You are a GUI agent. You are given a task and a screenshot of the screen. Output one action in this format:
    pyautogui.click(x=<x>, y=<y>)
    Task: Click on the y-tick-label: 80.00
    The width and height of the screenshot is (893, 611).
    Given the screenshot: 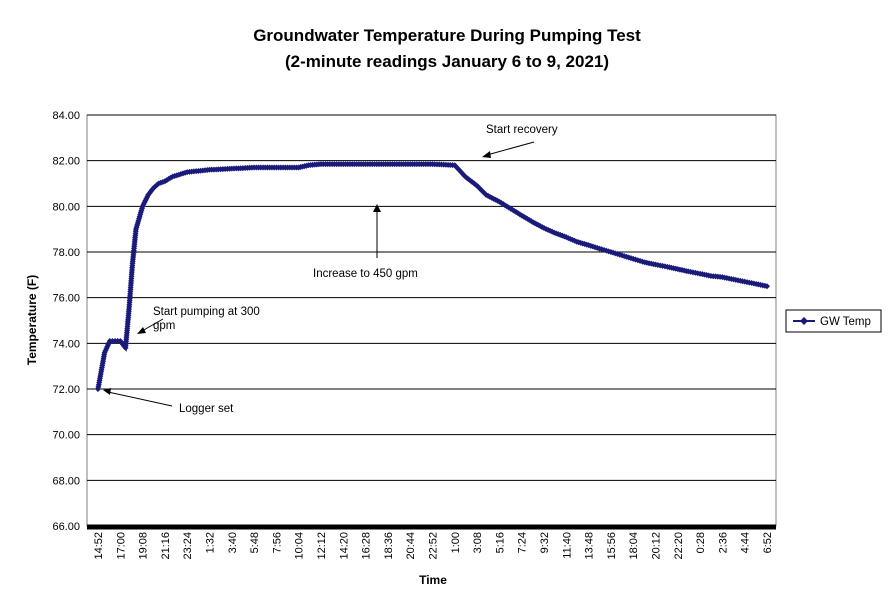 What is the action you would take?
    pyautogui.click(x=66, y=207)
    